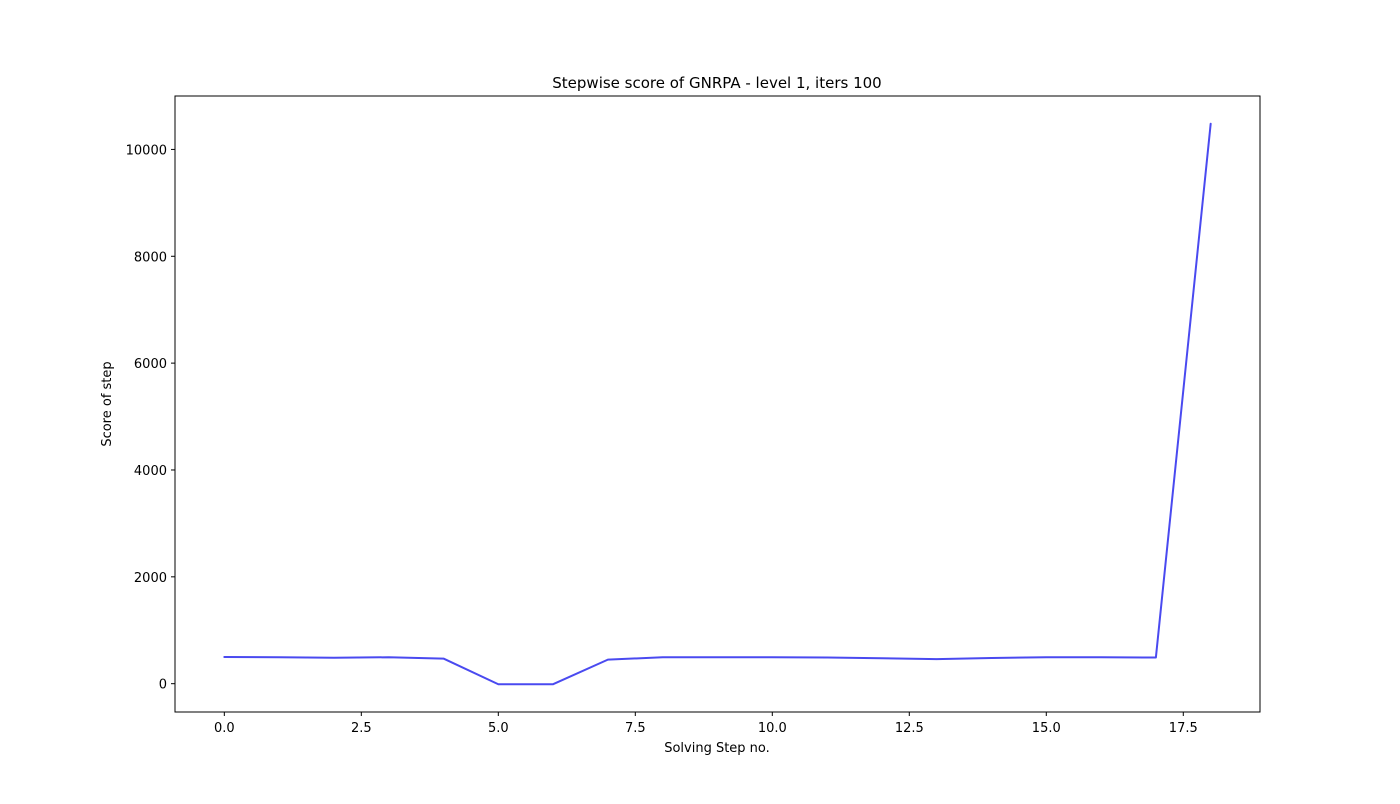  Describe the element at coordinates (361, 728) in the screenshot. I see `x-tick-label: 2.5` at that location.